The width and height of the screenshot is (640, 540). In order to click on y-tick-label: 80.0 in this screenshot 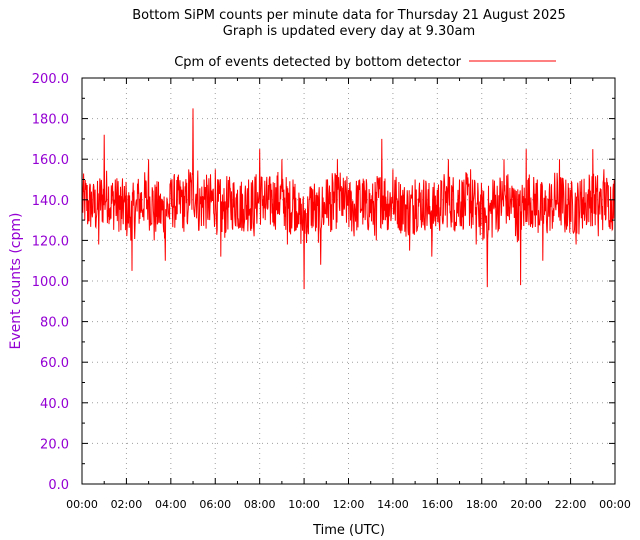, I will do `click(54, 323)`.